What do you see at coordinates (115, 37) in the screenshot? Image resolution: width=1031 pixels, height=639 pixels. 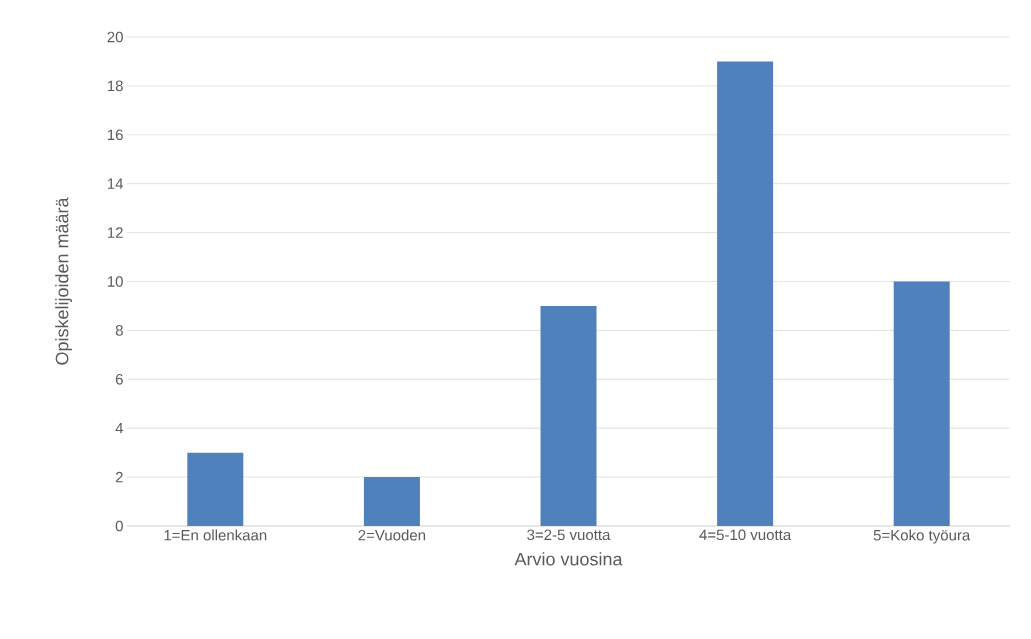 I see `y-tick-label: 20` at bounding box center [115, 37].